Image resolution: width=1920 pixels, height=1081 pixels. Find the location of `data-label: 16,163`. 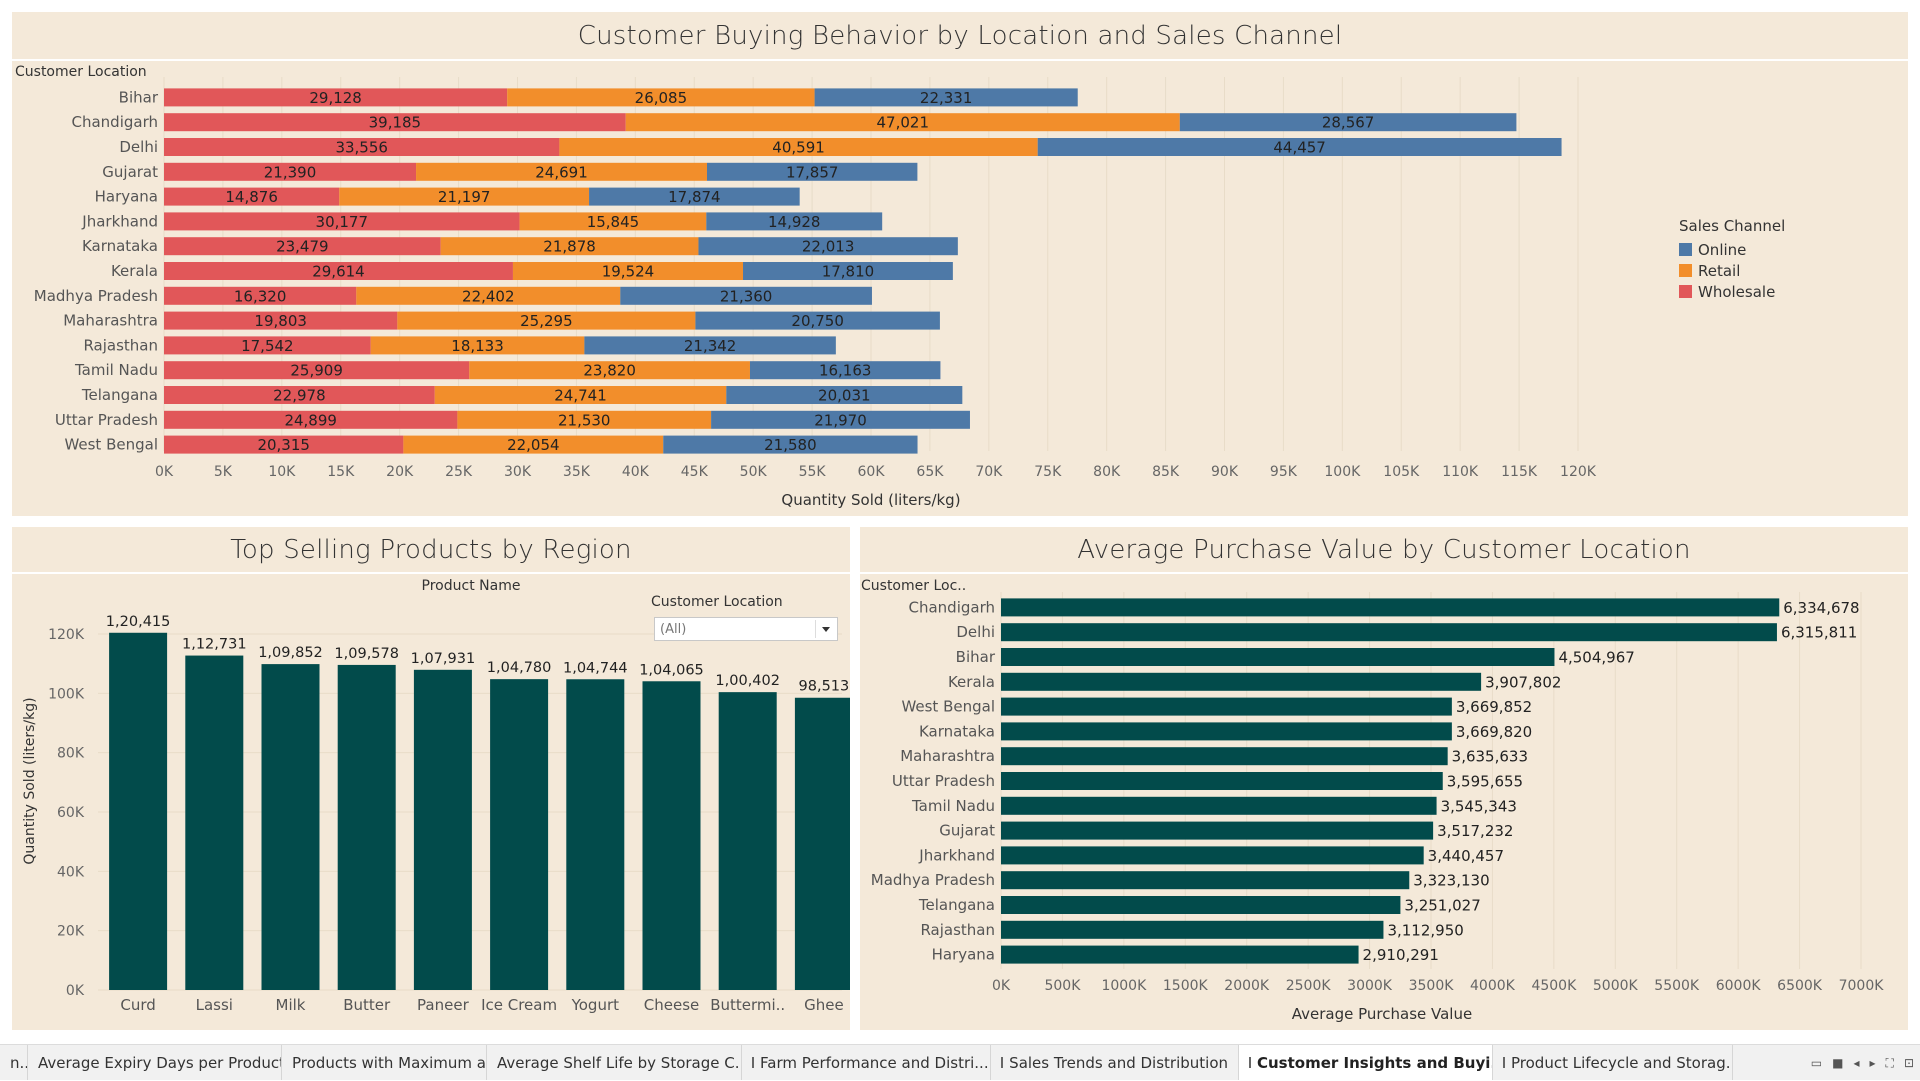

data-label: 16,163 is located at coordinates (845, 371).